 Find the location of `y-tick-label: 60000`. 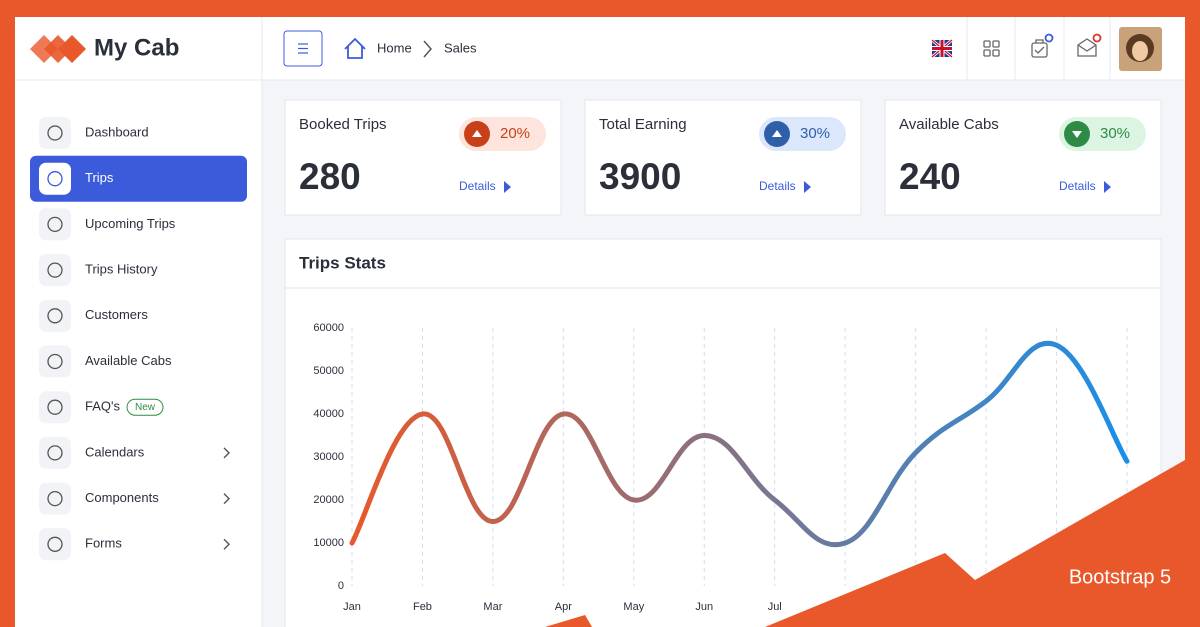

y-tick-label: 60000 is located at coordinates (328, 328).